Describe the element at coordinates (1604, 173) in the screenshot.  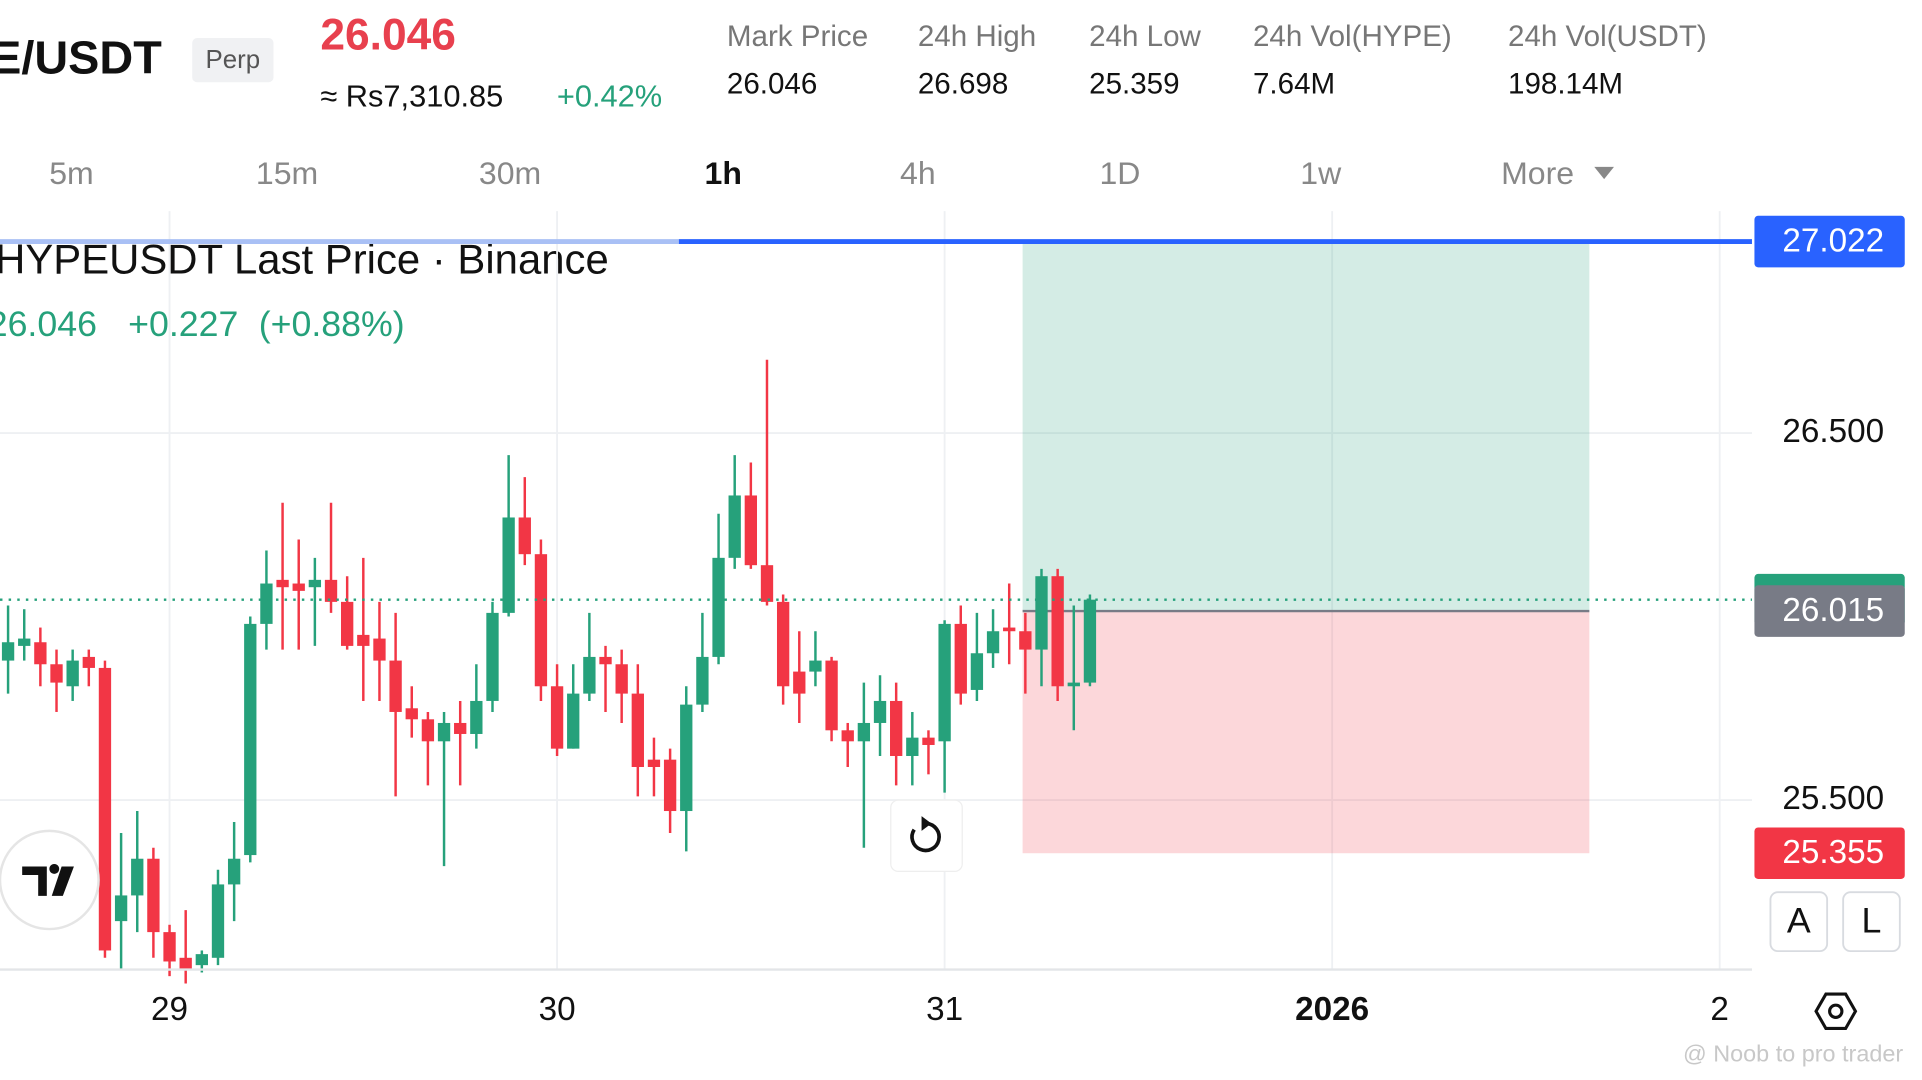
I see `more-caret` at that location.